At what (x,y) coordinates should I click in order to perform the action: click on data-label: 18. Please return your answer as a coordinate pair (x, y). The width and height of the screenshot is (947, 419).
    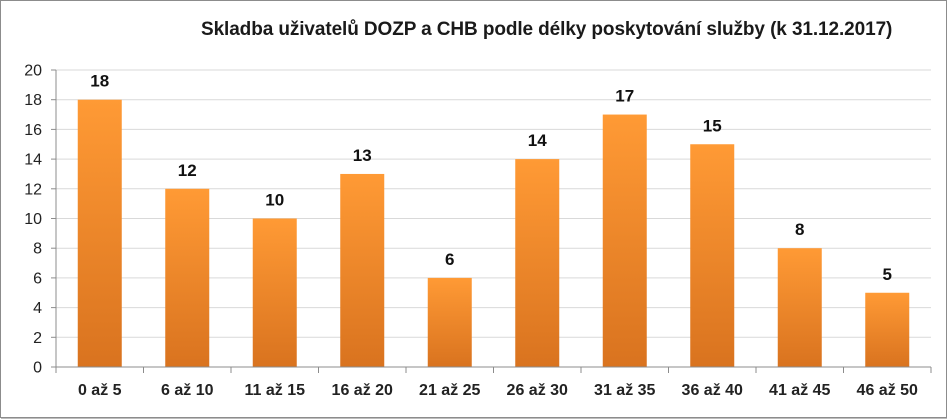
    Looking at the image, I should click on (99, 81).